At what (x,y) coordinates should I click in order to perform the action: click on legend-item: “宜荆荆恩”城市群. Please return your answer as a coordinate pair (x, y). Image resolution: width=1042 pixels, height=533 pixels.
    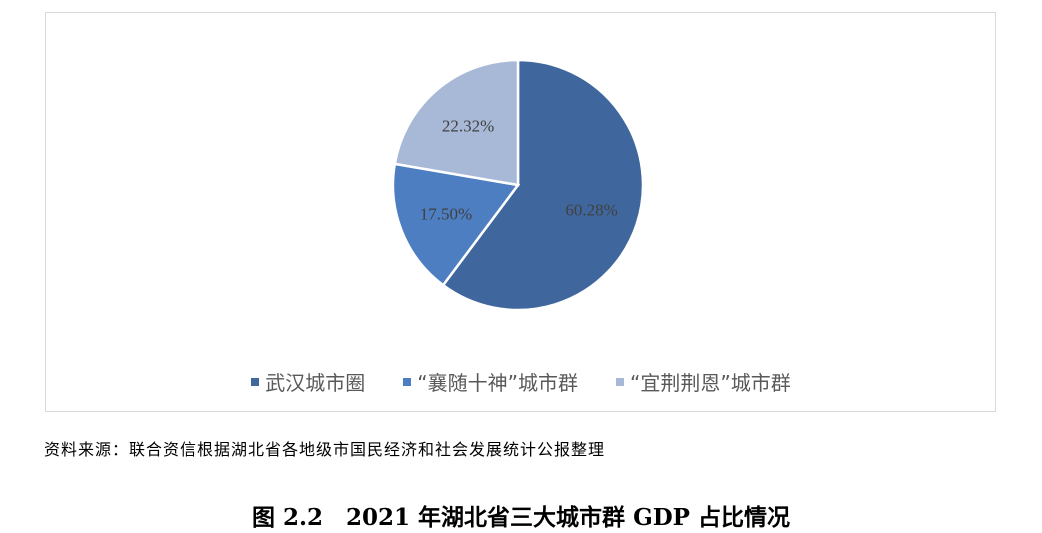
    Looking at the image, I should click on (703, 381).